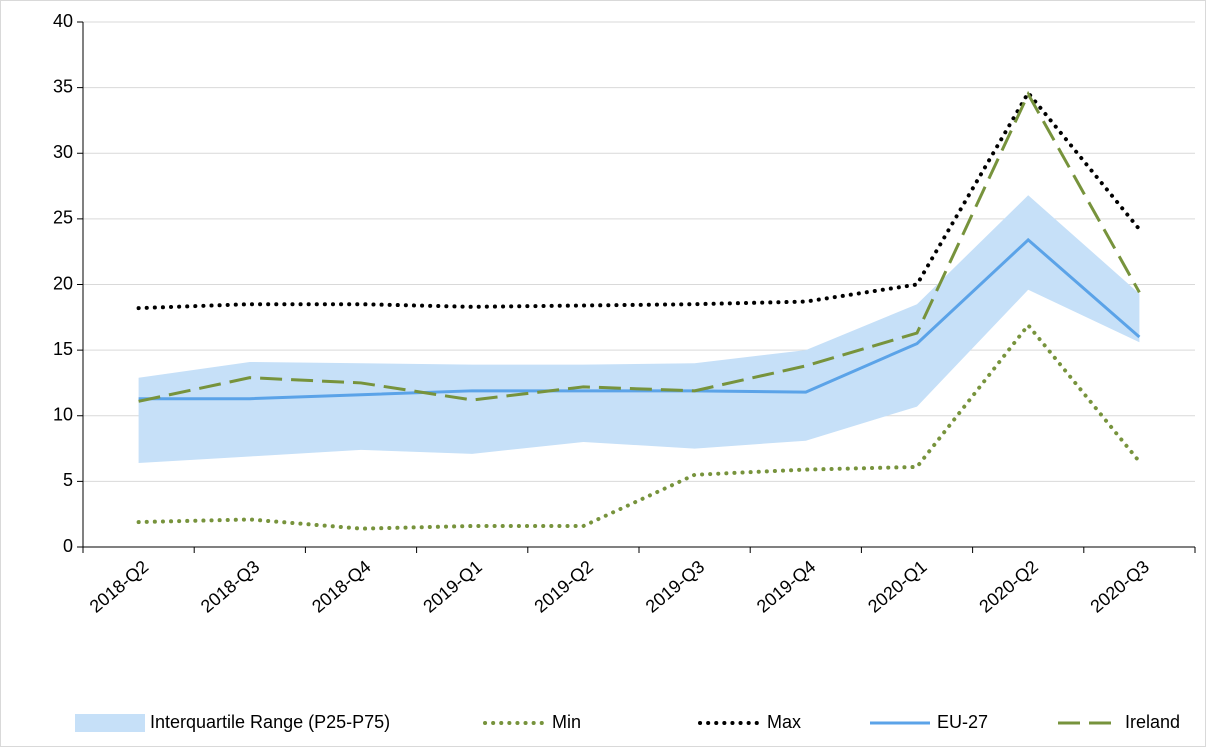 Image resolution: width=1206 pixels, height=747 pixels. I want to click on y-tick-label: 5, so click(68, 480).